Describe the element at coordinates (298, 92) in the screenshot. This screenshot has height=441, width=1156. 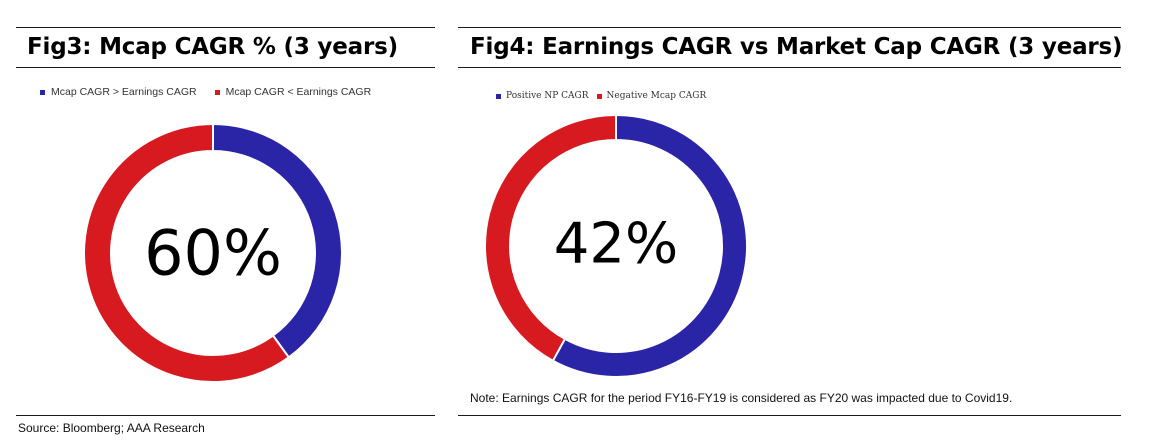
I see `fig3-legend-label-2: Mcap CAGR < Earnings CAGR` at that location.